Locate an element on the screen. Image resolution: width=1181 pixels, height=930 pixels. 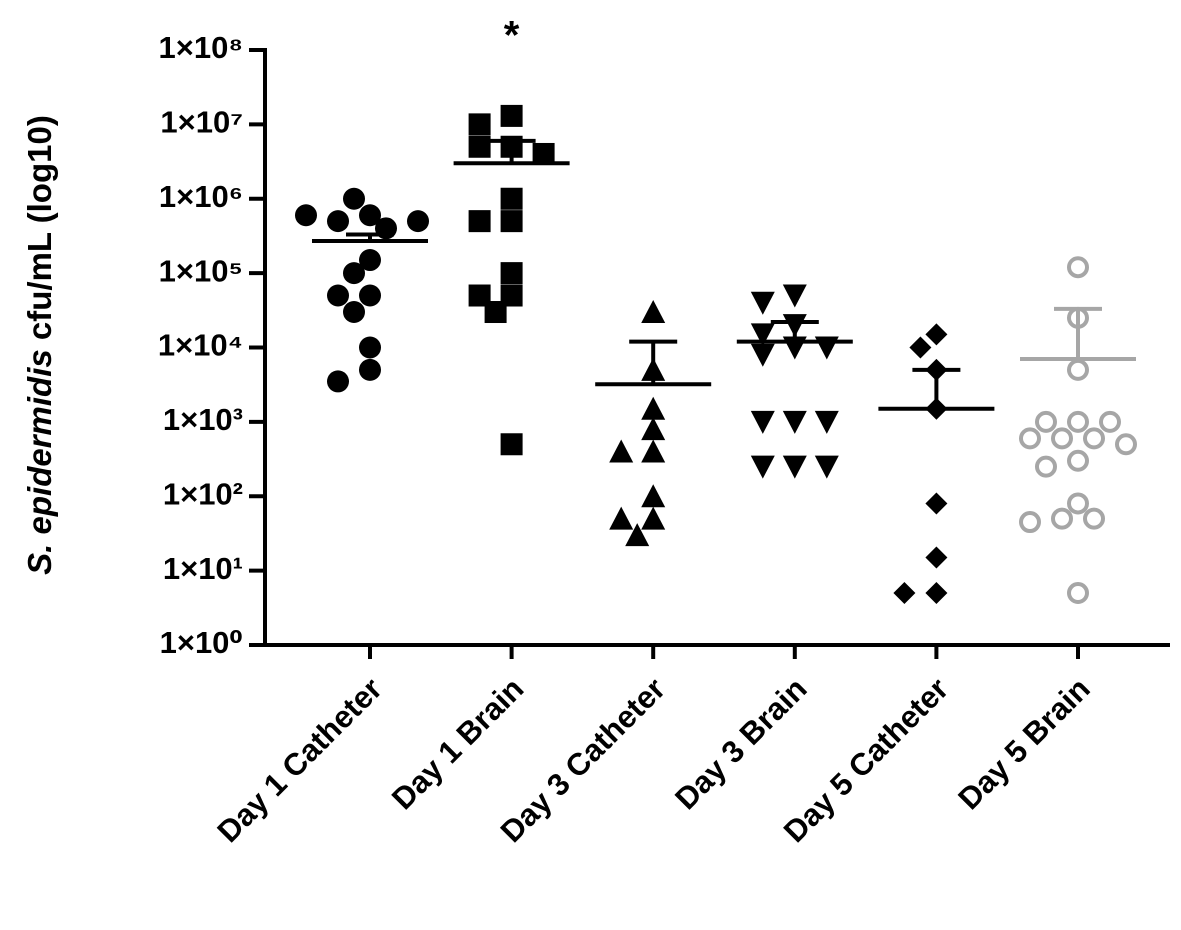
y-tick-label: 1×10⁷ is located at coordinates (201, 122).